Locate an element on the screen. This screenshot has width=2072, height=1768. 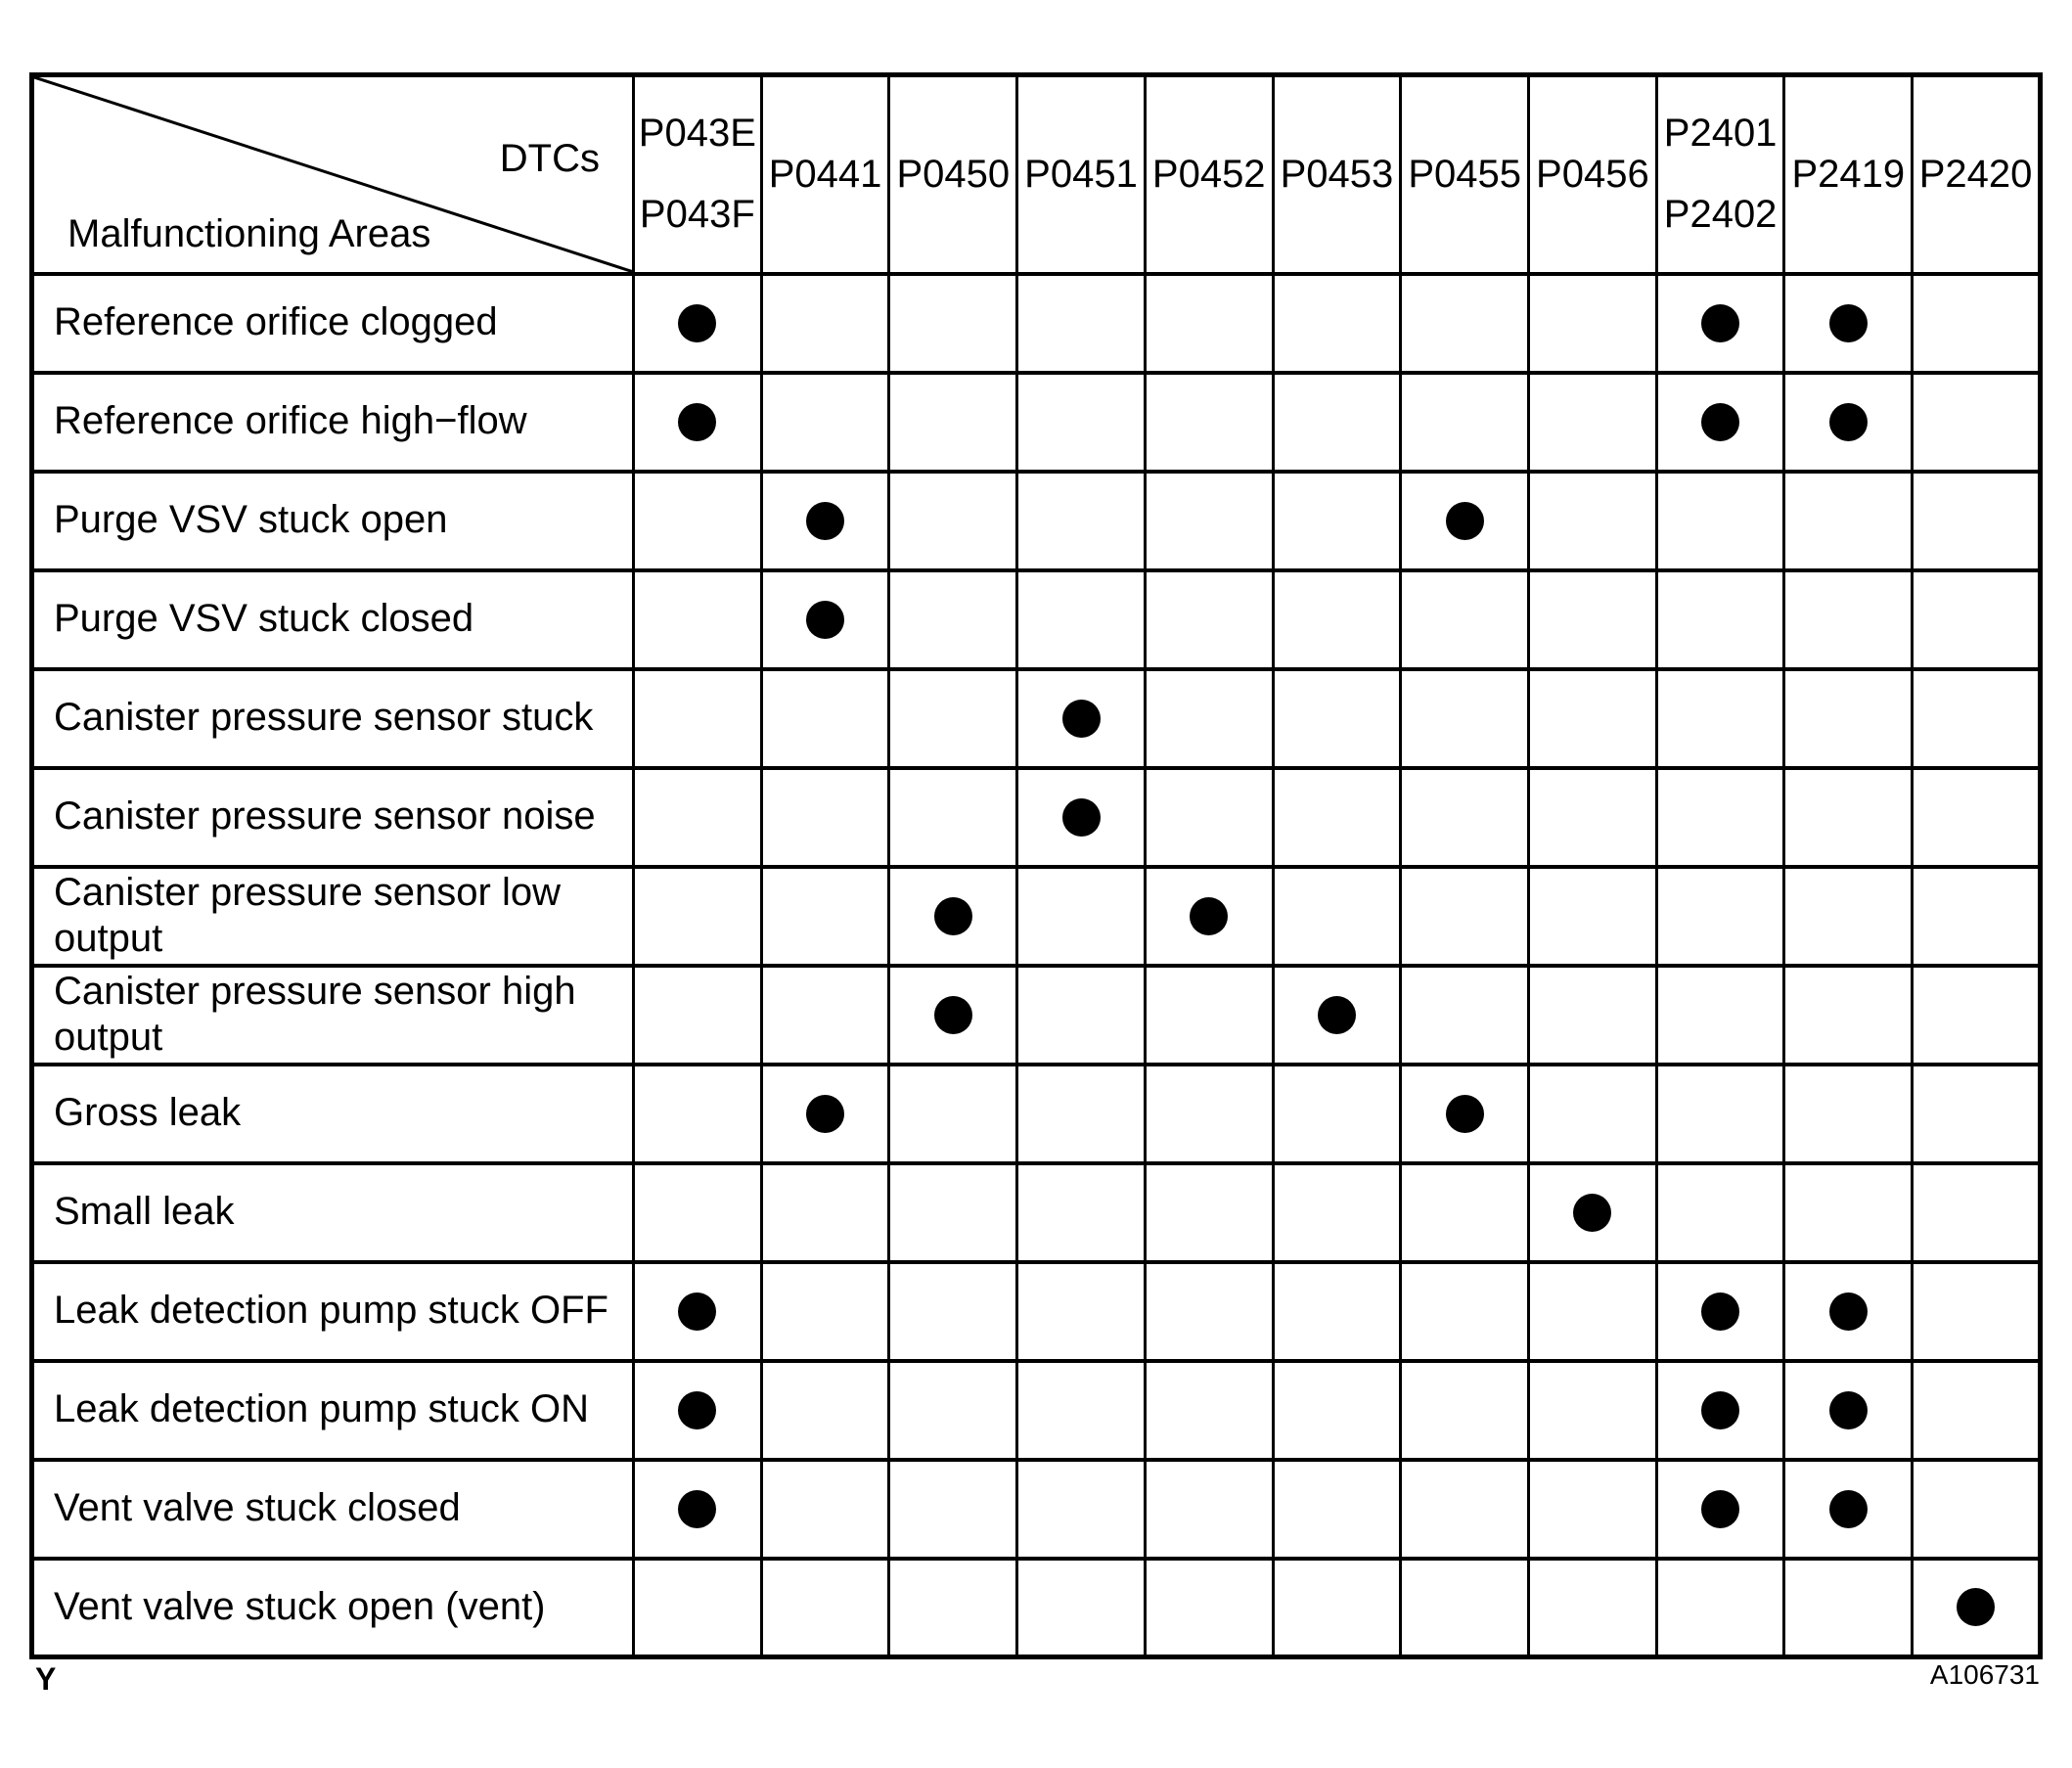
dtc-code: P0451 is located at coordinates (1081, 174).